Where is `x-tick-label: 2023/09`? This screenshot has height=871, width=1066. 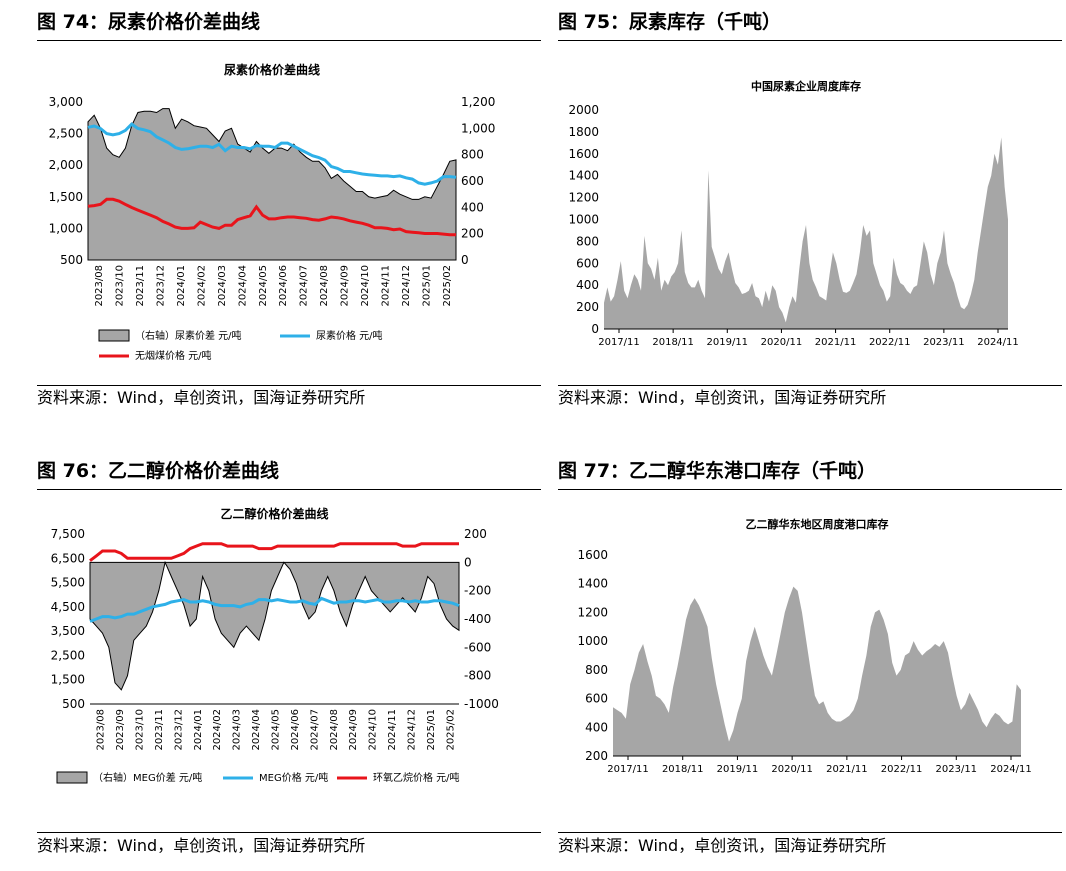 x-tick-label: 2023/09 is located at coordinates (120, 730).